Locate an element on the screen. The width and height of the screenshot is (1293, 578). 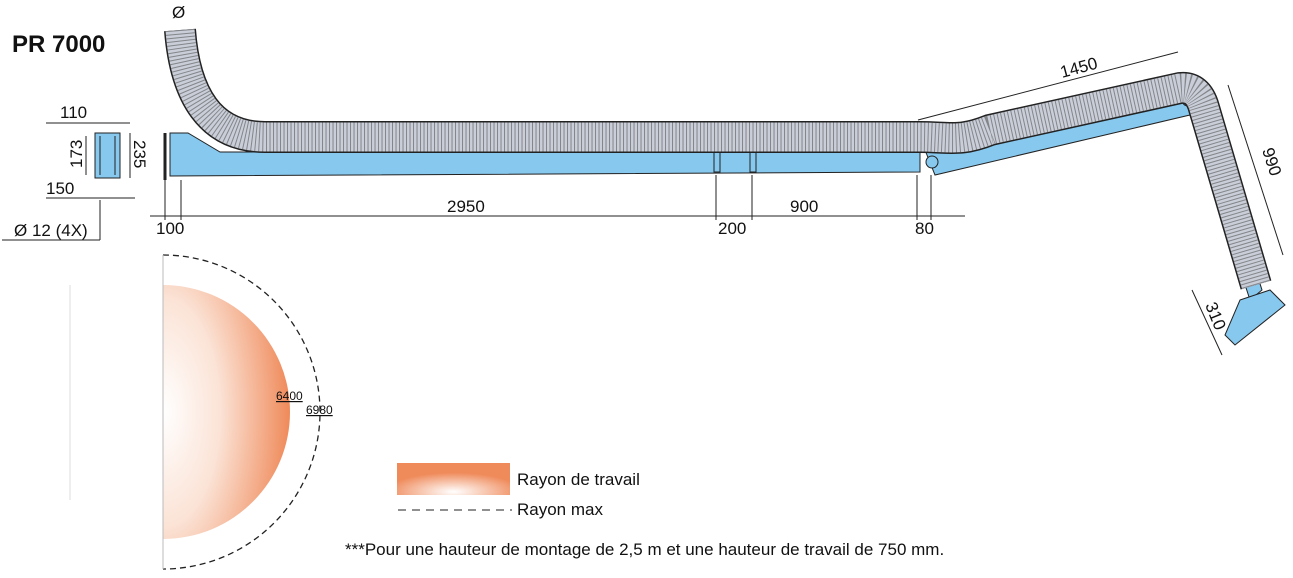
wall-plate is located at coordinates (68, 181).